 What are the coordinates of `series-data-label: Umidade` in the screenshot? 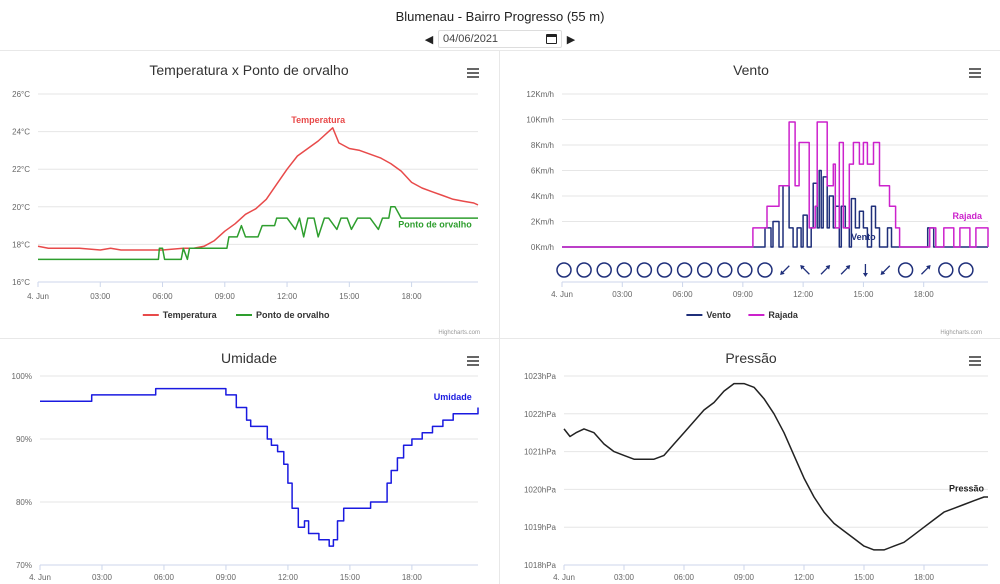 It's located at (453, 397).